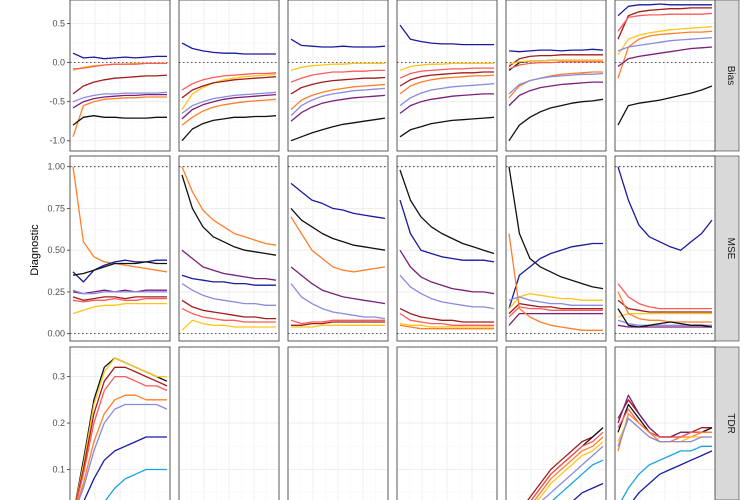 The width and height of the screenshot is (750, 500). I want to click on y-tick-label: 0.3, so click(58, 377).